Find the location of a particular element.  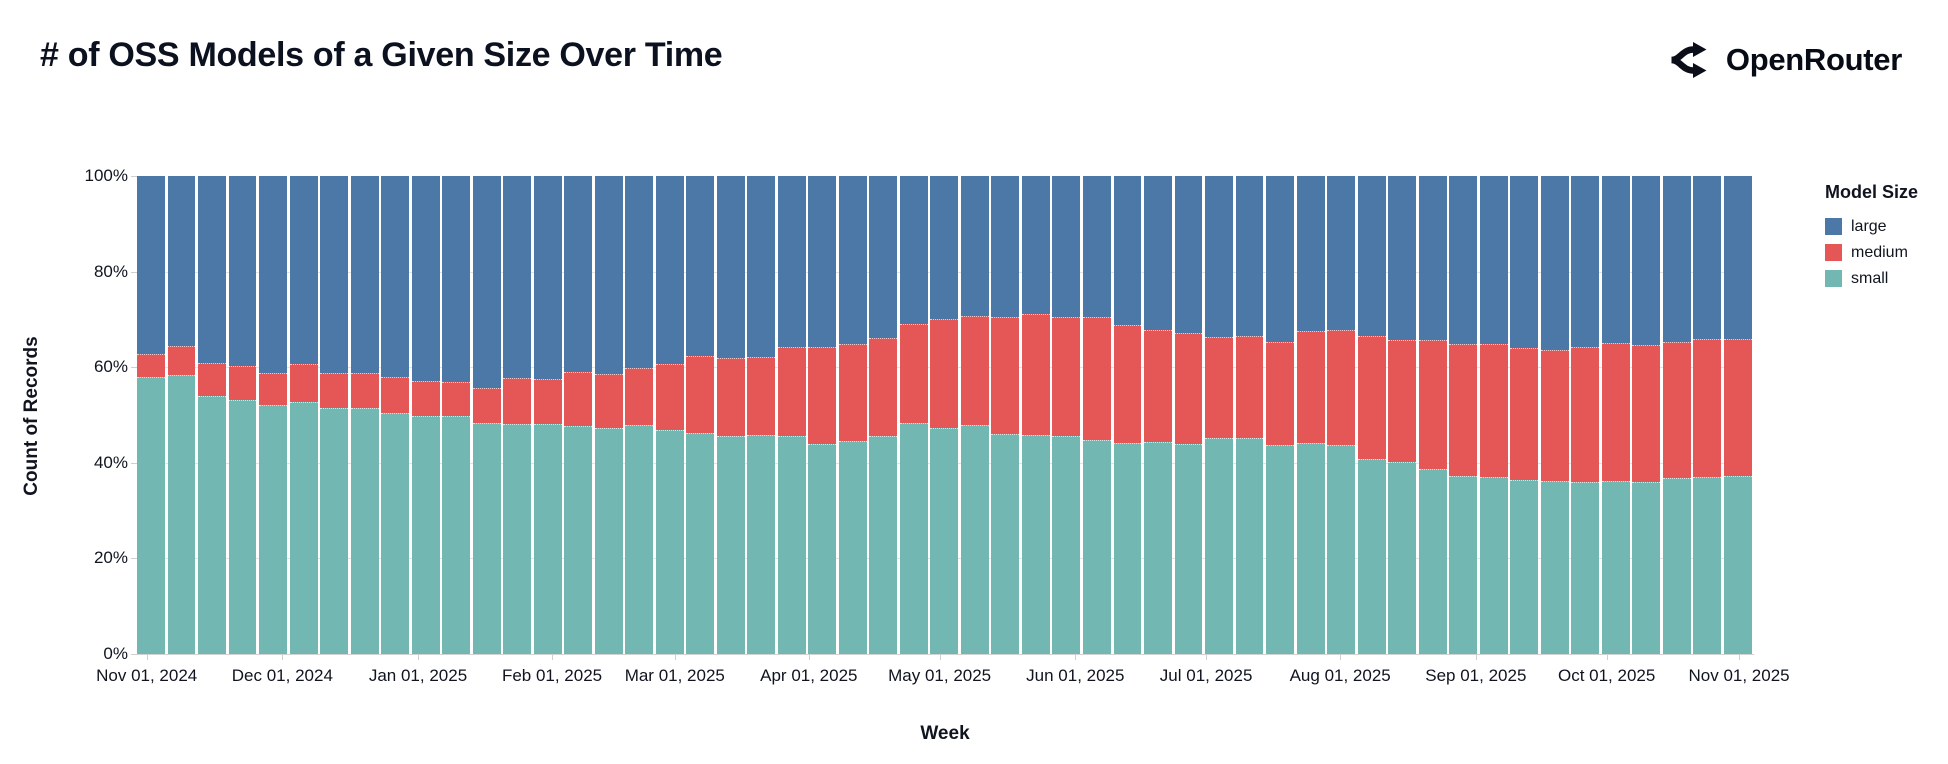

y-axis-tick-label-80: 80% is located at coordinates (110, 271).